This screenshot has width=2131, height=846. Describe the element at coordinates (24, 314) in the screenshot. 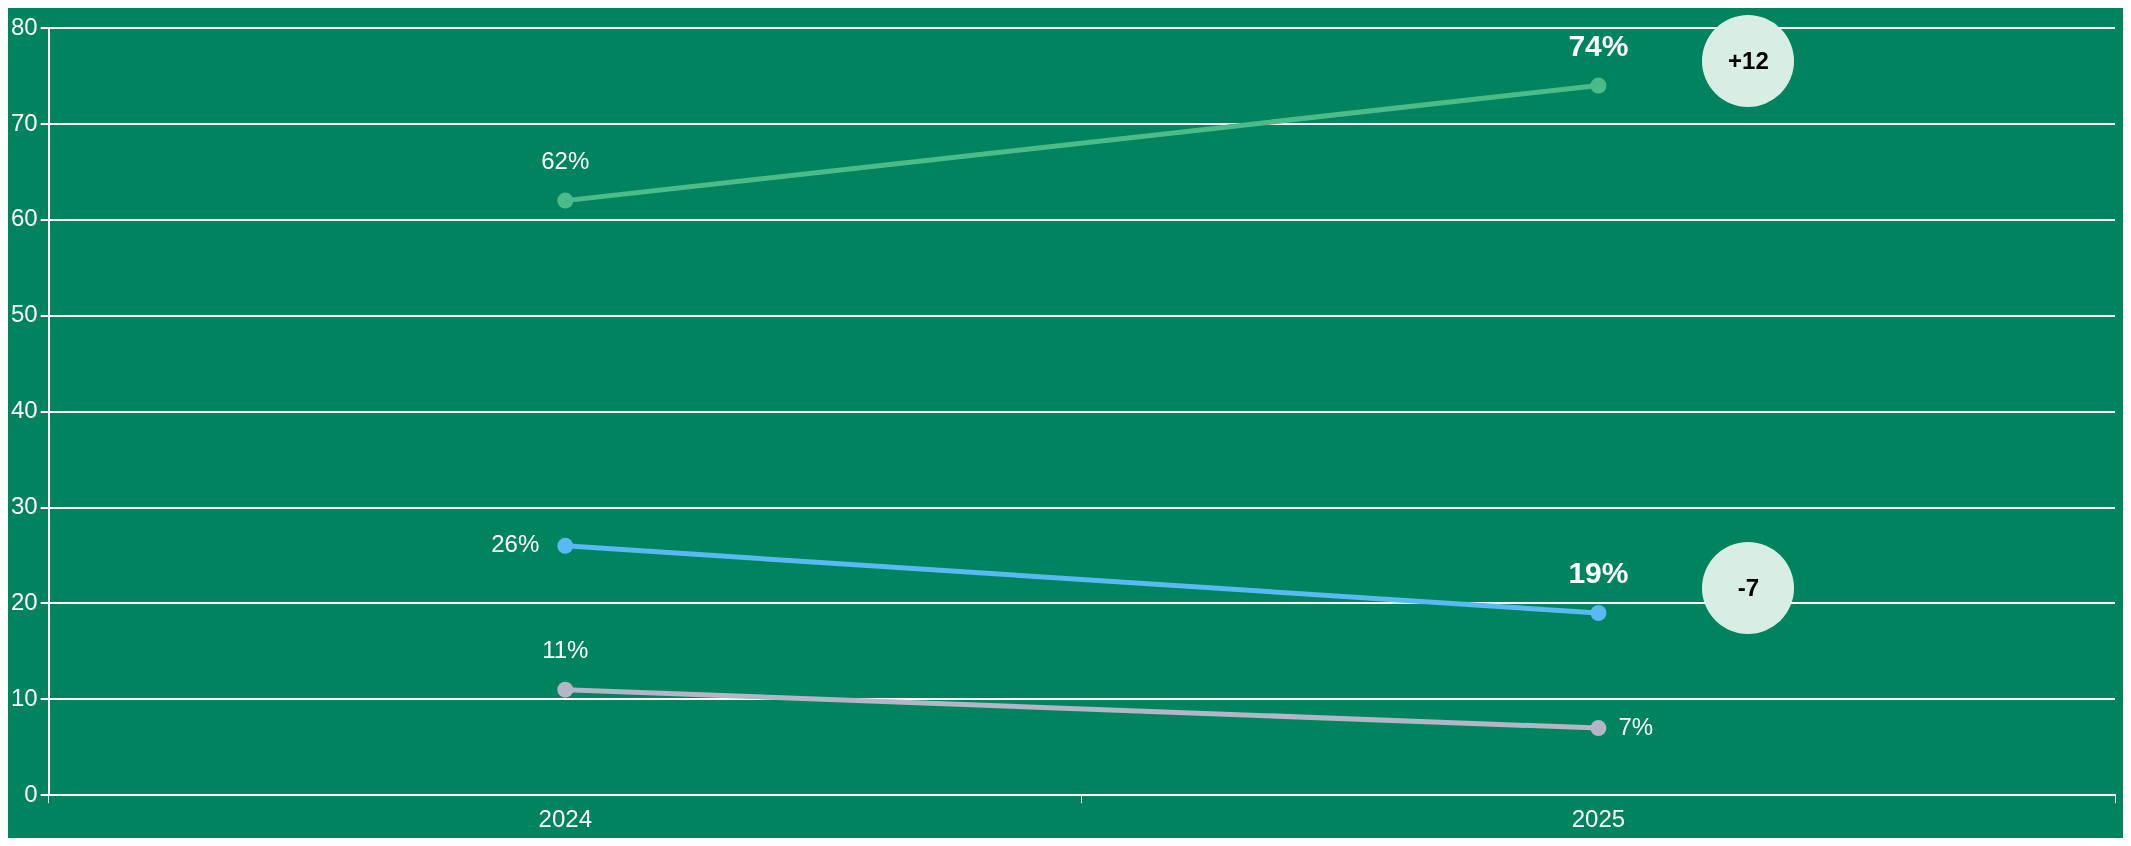

I see `y-tick-label: 50` at that location.